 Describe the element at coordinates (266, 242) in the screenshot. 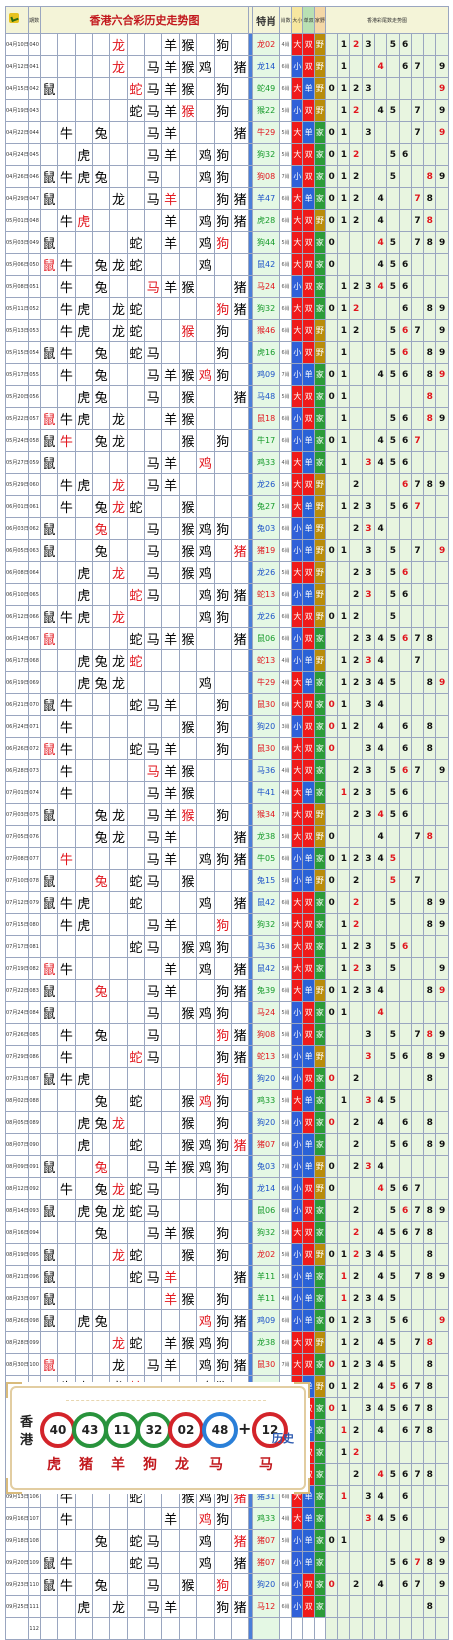

I see `special-zodiac-value: 狗44` at that location.